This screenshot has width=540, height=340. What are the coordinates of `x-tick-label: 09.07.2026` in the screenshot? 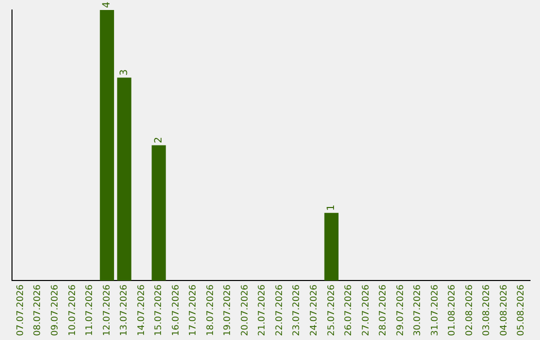 It's located at (55, 310).